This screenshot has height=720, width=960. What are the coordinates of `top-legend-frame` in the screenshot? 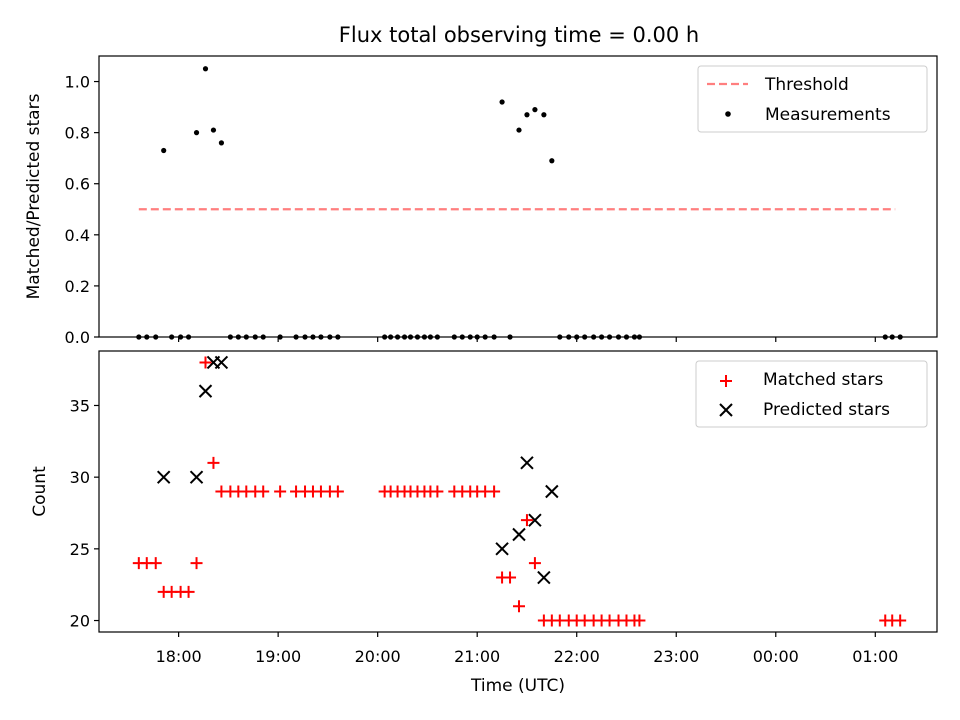 It's located at (812, 99).